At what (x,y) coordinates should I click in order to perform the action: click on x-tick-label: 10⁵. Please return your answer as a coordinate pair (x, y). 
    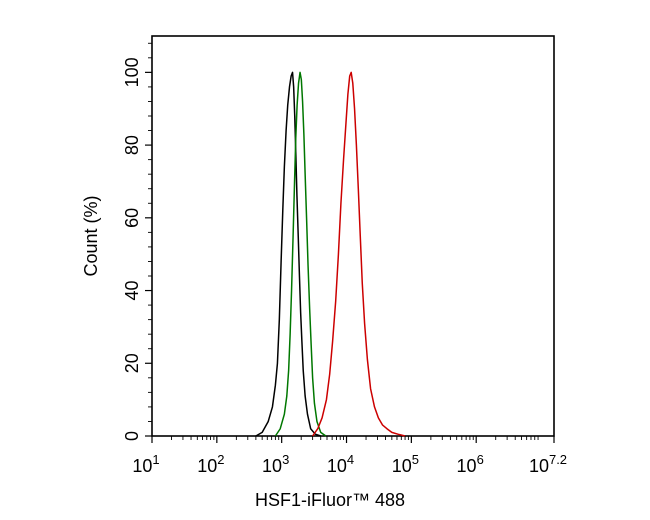
    Looking at the image, I should click on (405, 464).